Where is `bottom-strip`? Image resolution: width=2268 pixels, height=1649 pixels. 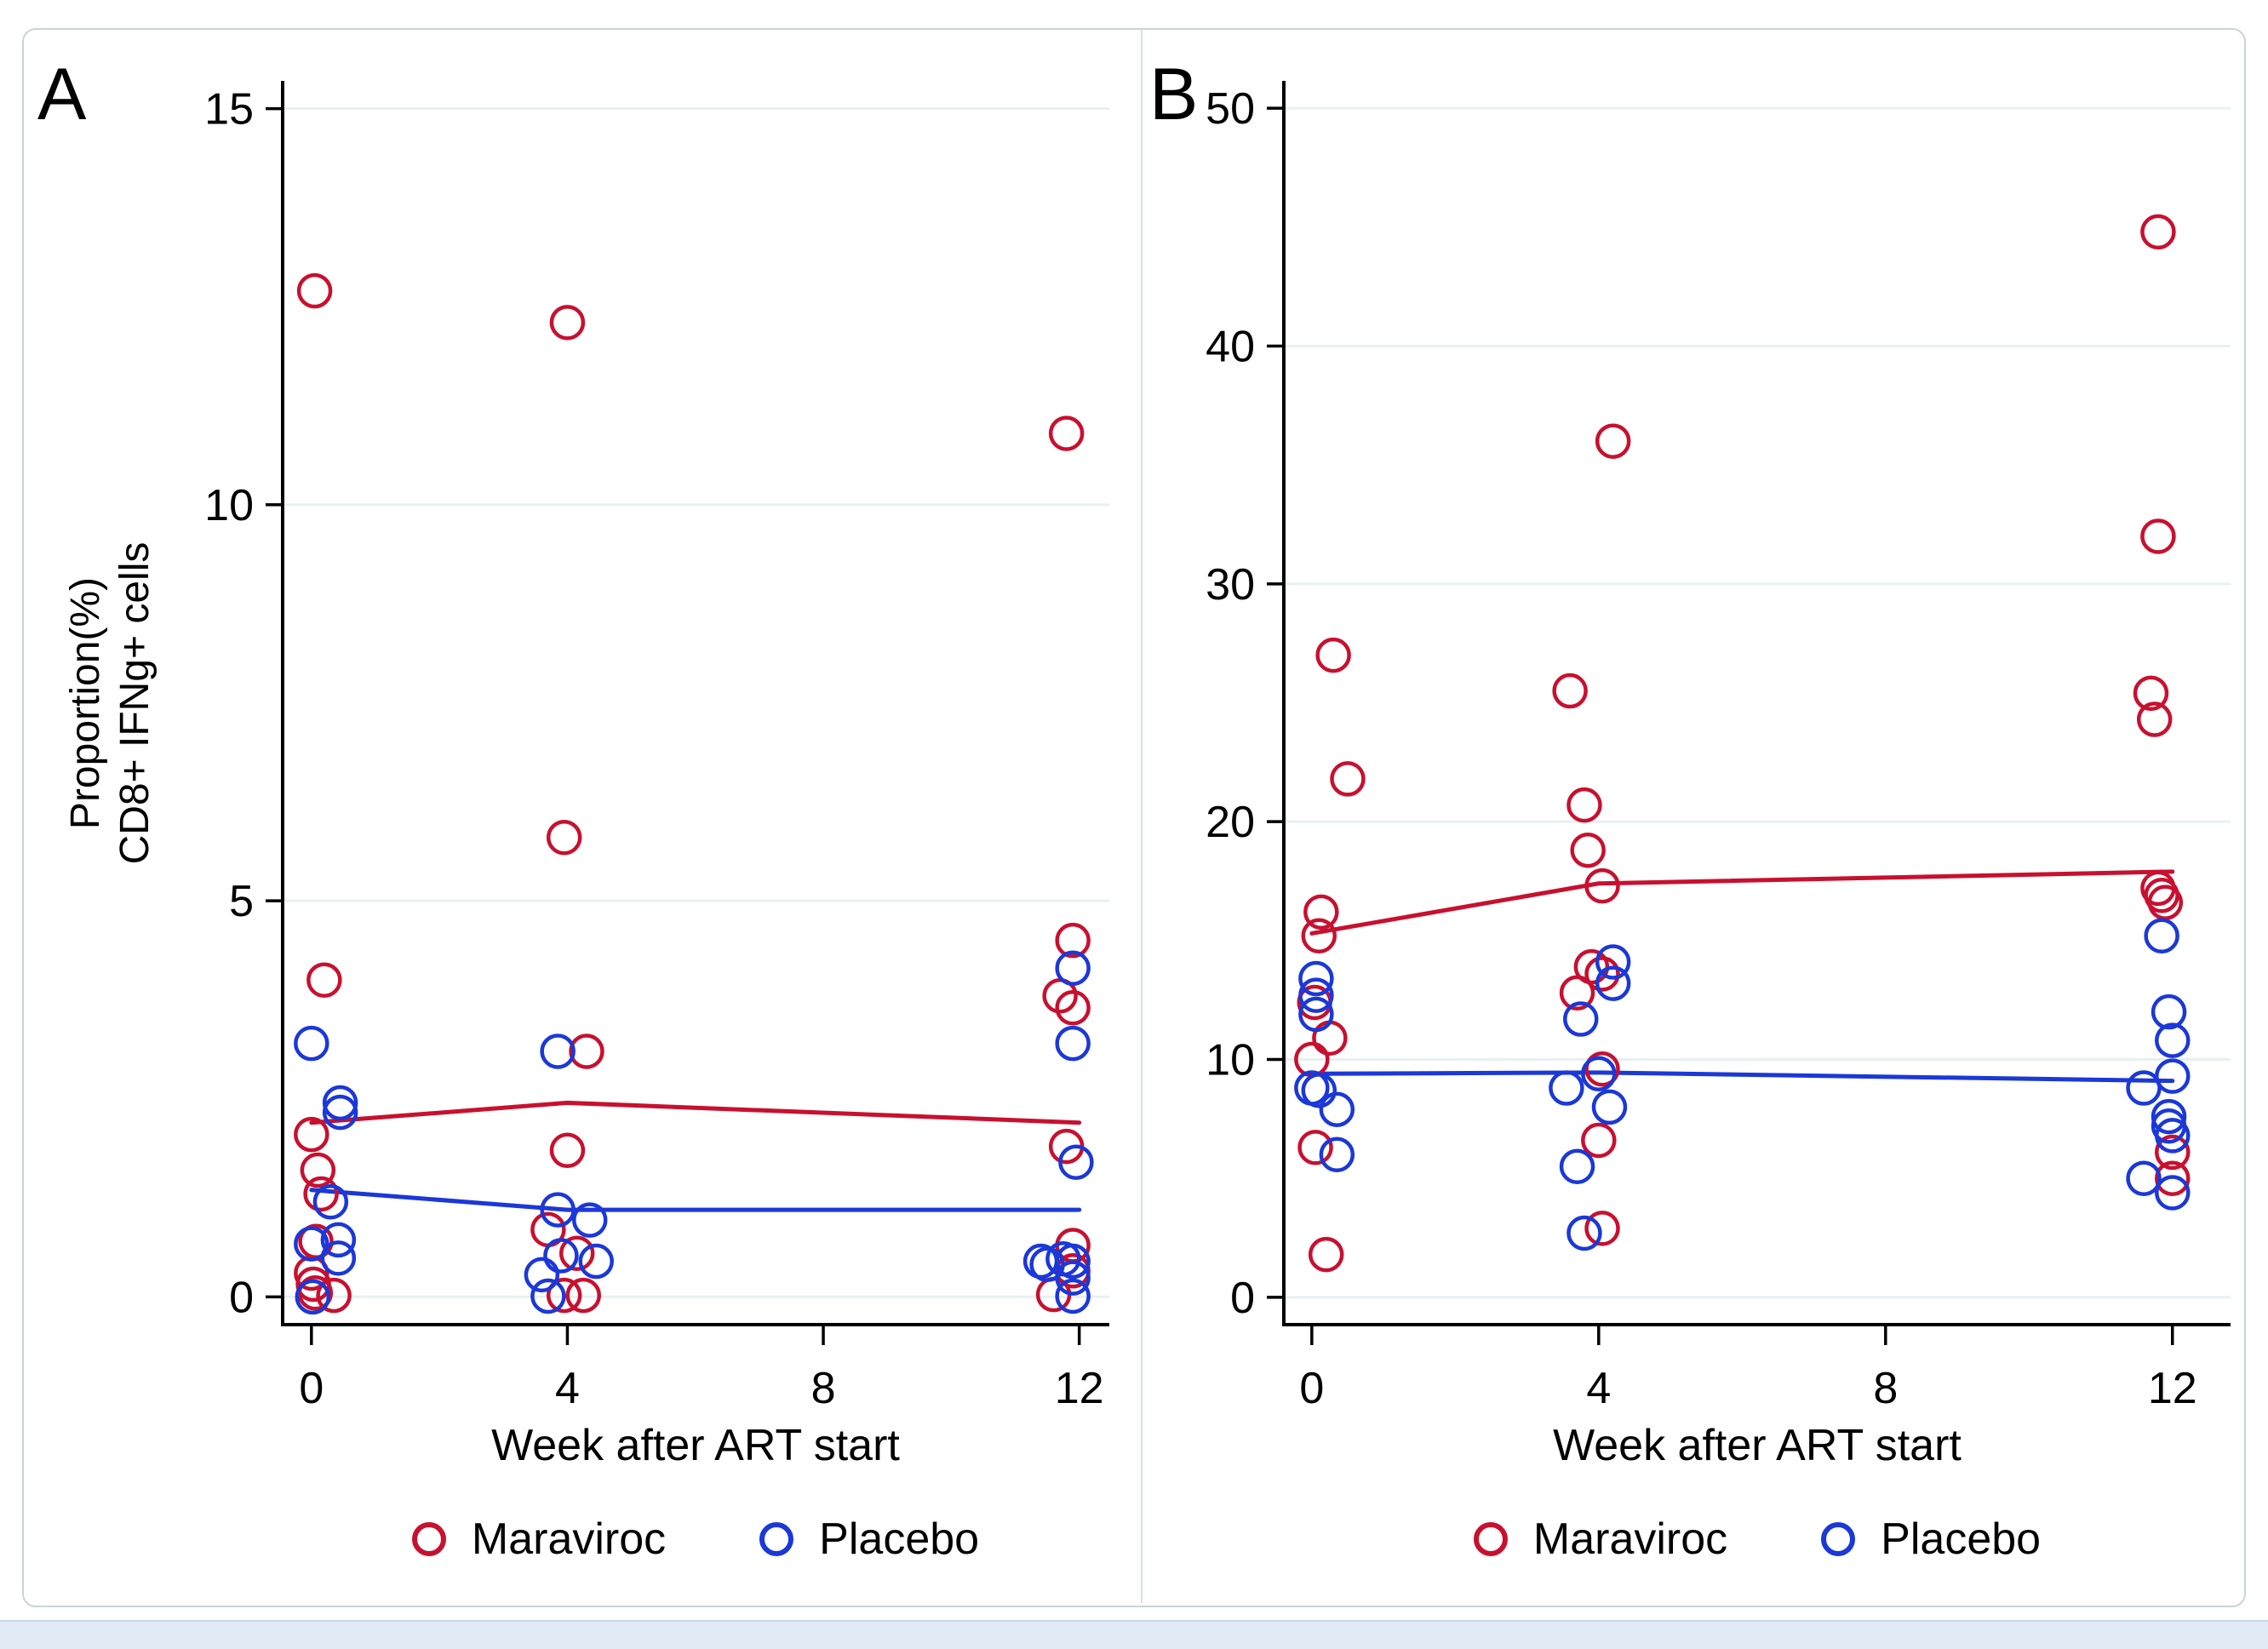 bottom-strip is located at coordinates (1134, 1635).